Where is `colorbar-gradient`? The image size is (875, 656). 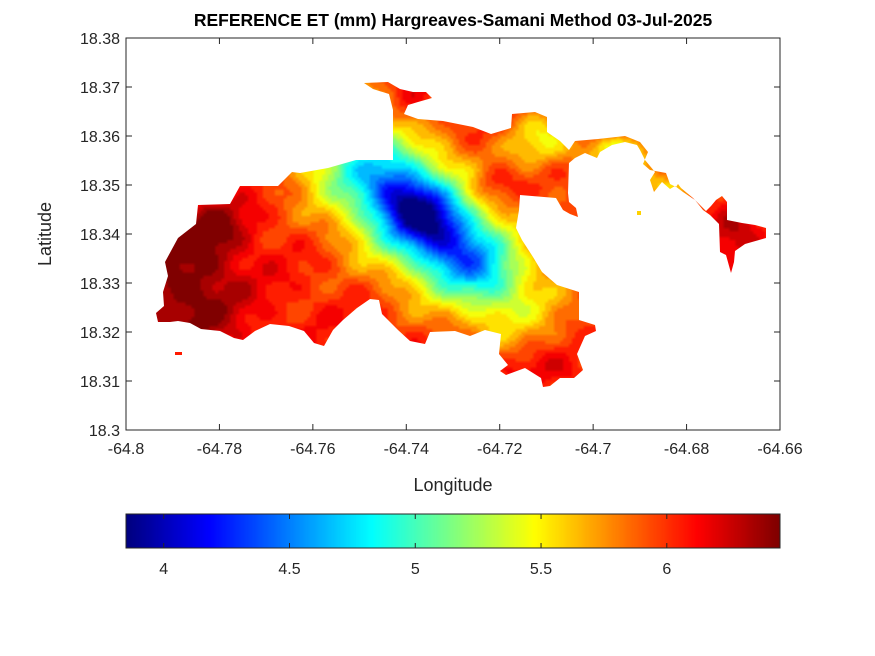
colorbar-gradient is located at coordinates (453, 531).